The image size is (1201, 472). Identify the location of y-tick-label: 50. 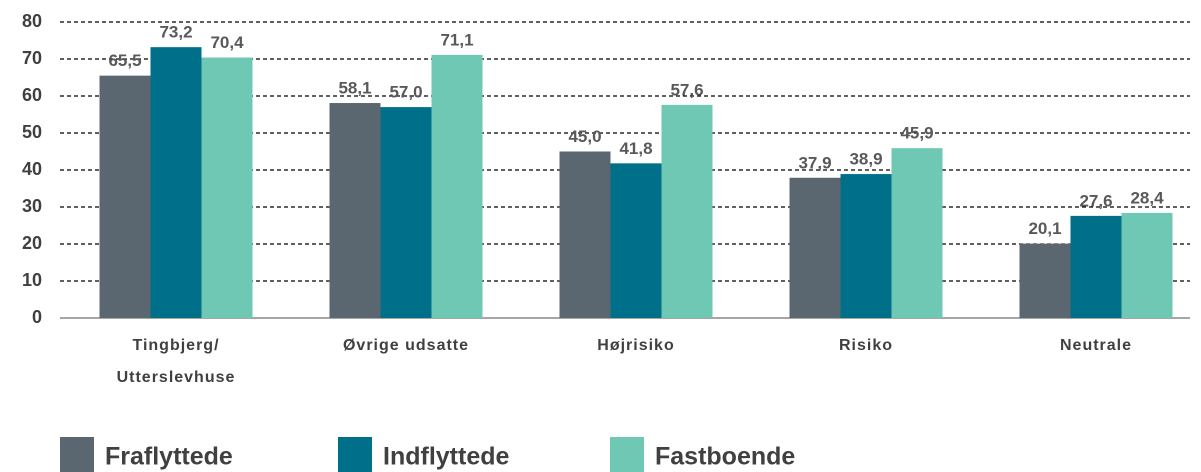
(32, 132).